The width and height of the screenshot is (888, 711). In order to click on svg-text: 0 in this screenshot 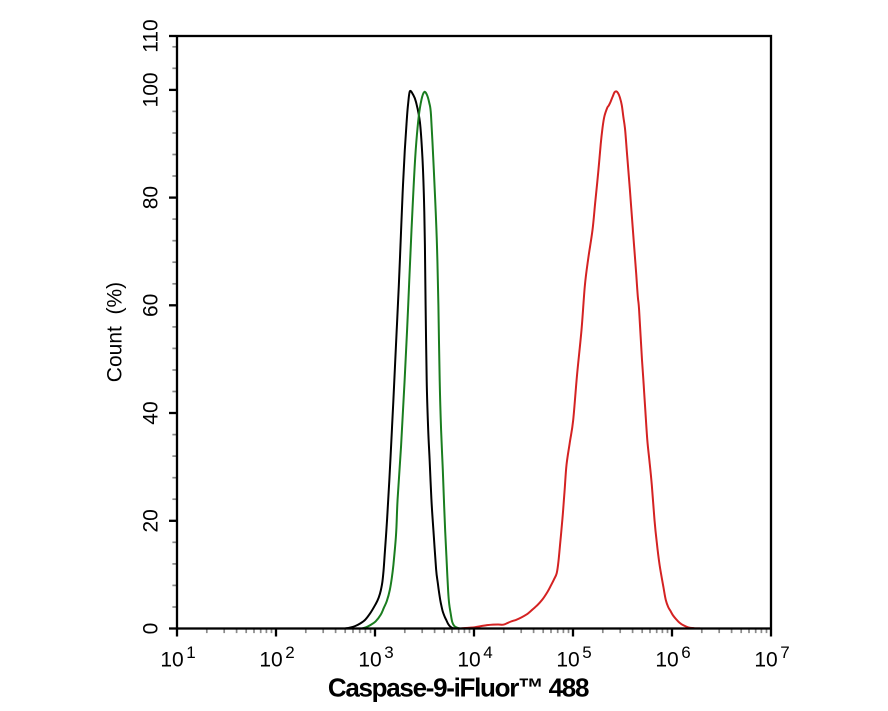, I will do `click(151, 629)`.